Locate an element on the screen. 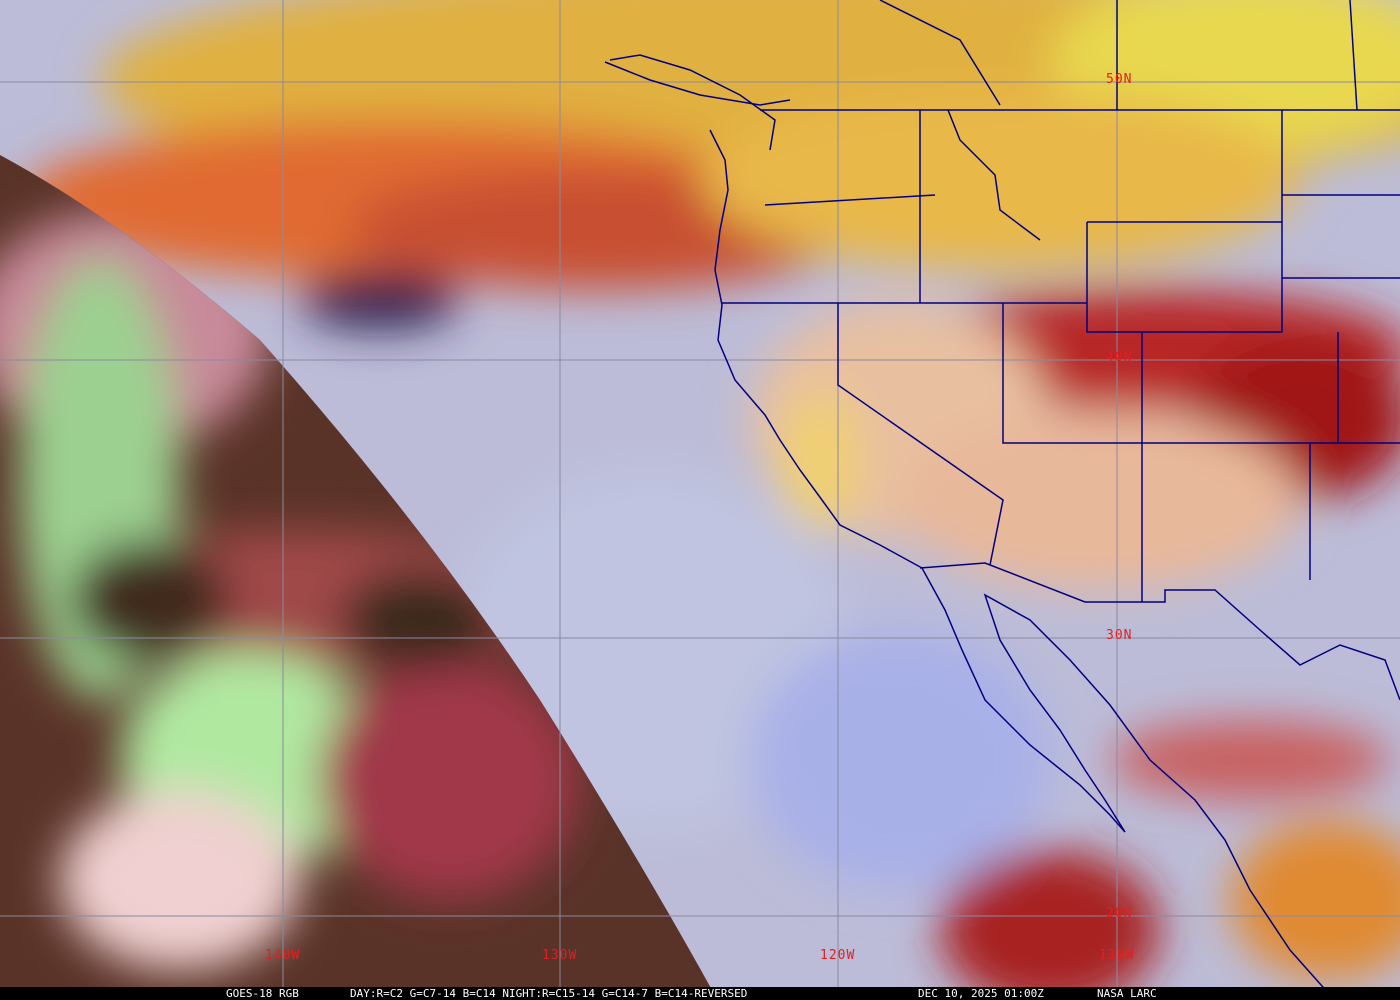  vancouver-island is located at coordinates (692, 102).